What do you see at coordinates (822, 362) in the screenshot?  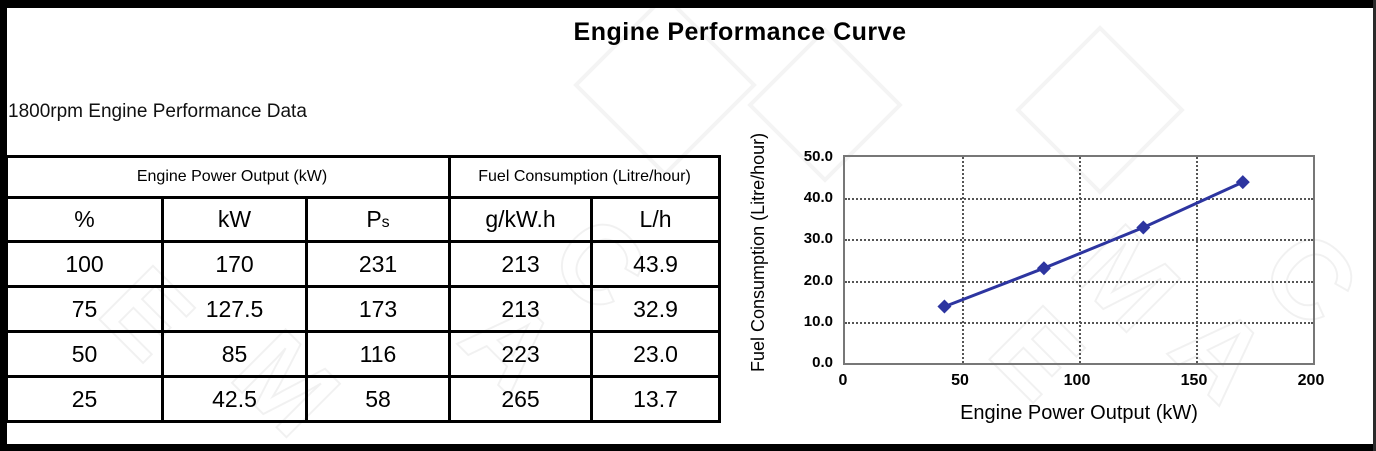 I see `y-tick-label: 0.0` at bounding box center [822, 362].